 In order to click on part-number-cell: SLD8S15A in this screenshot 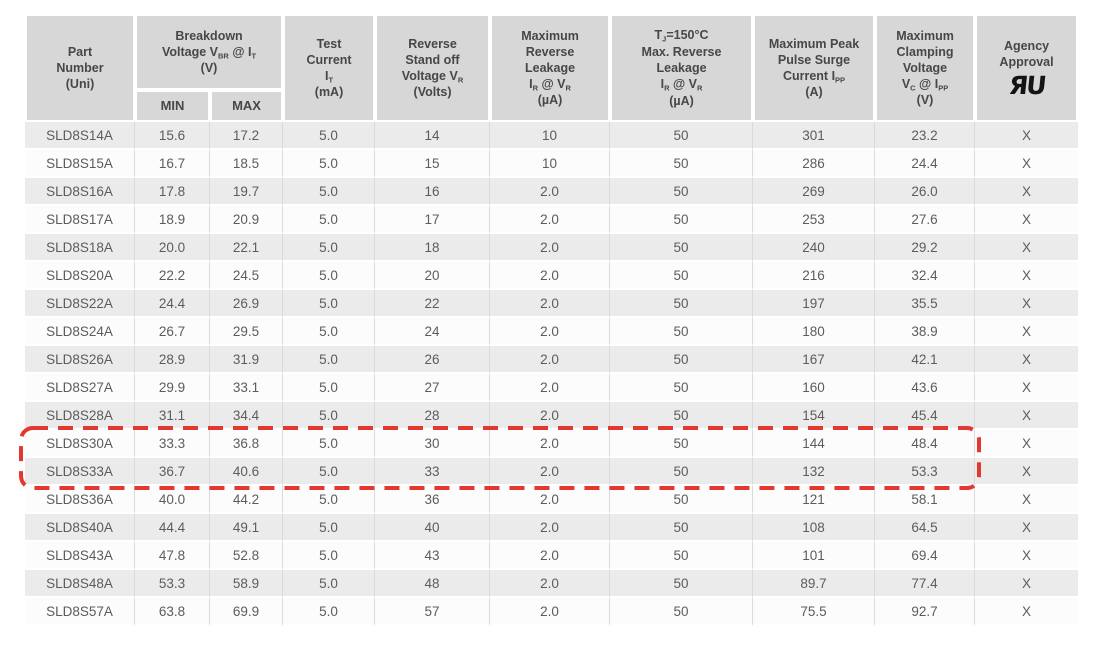, I will do `click(80, 164)`.